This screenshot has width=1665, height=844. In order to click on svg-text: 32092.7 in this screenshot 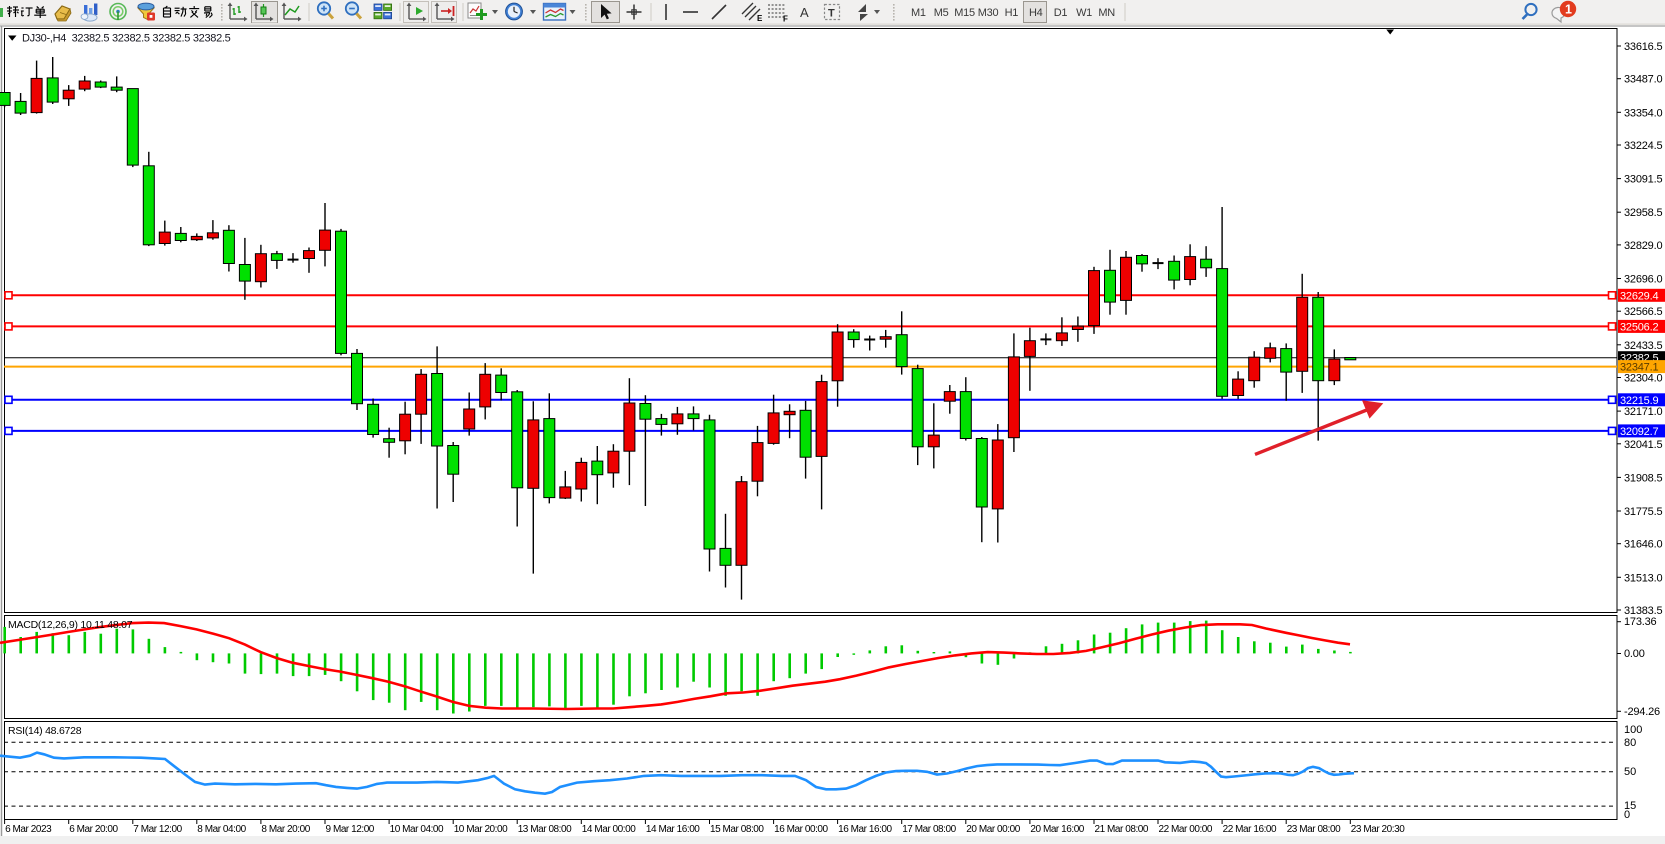, I will do `click(1639, 432)`.